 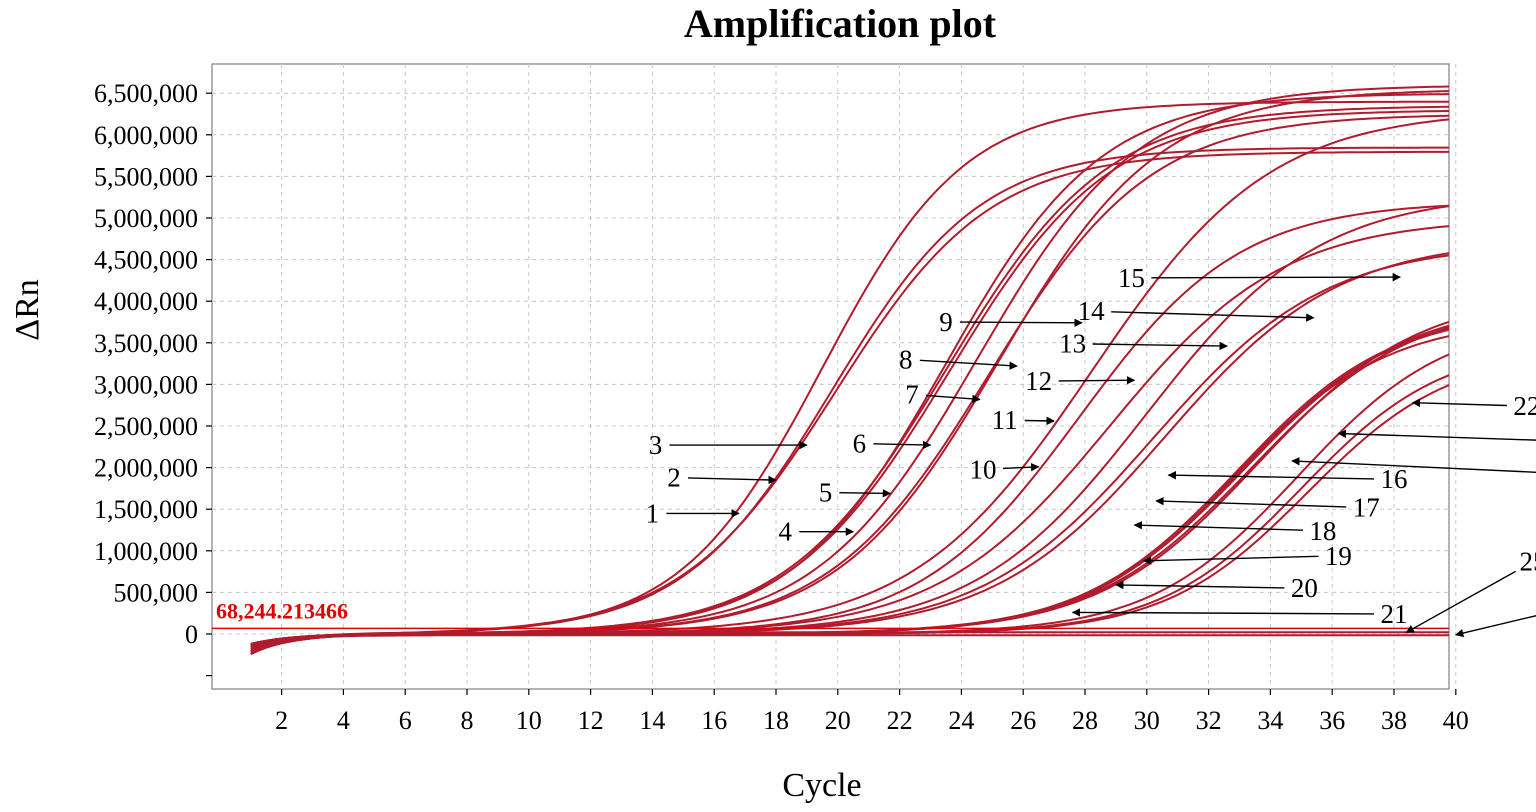 I want to click on y-tick-label: 6,500,000, so click(x=146, y=93).